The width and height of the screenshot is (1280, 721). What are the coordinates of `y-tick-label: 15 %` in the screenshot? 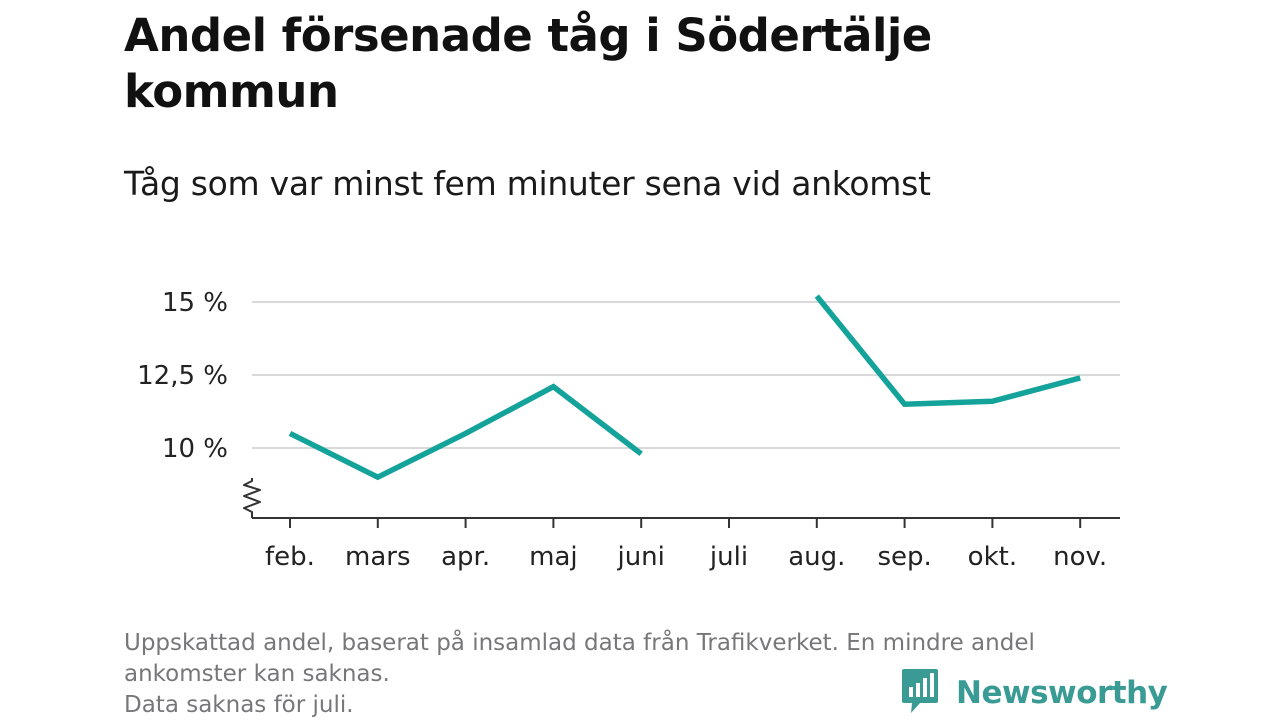 It's located at (195, 303).